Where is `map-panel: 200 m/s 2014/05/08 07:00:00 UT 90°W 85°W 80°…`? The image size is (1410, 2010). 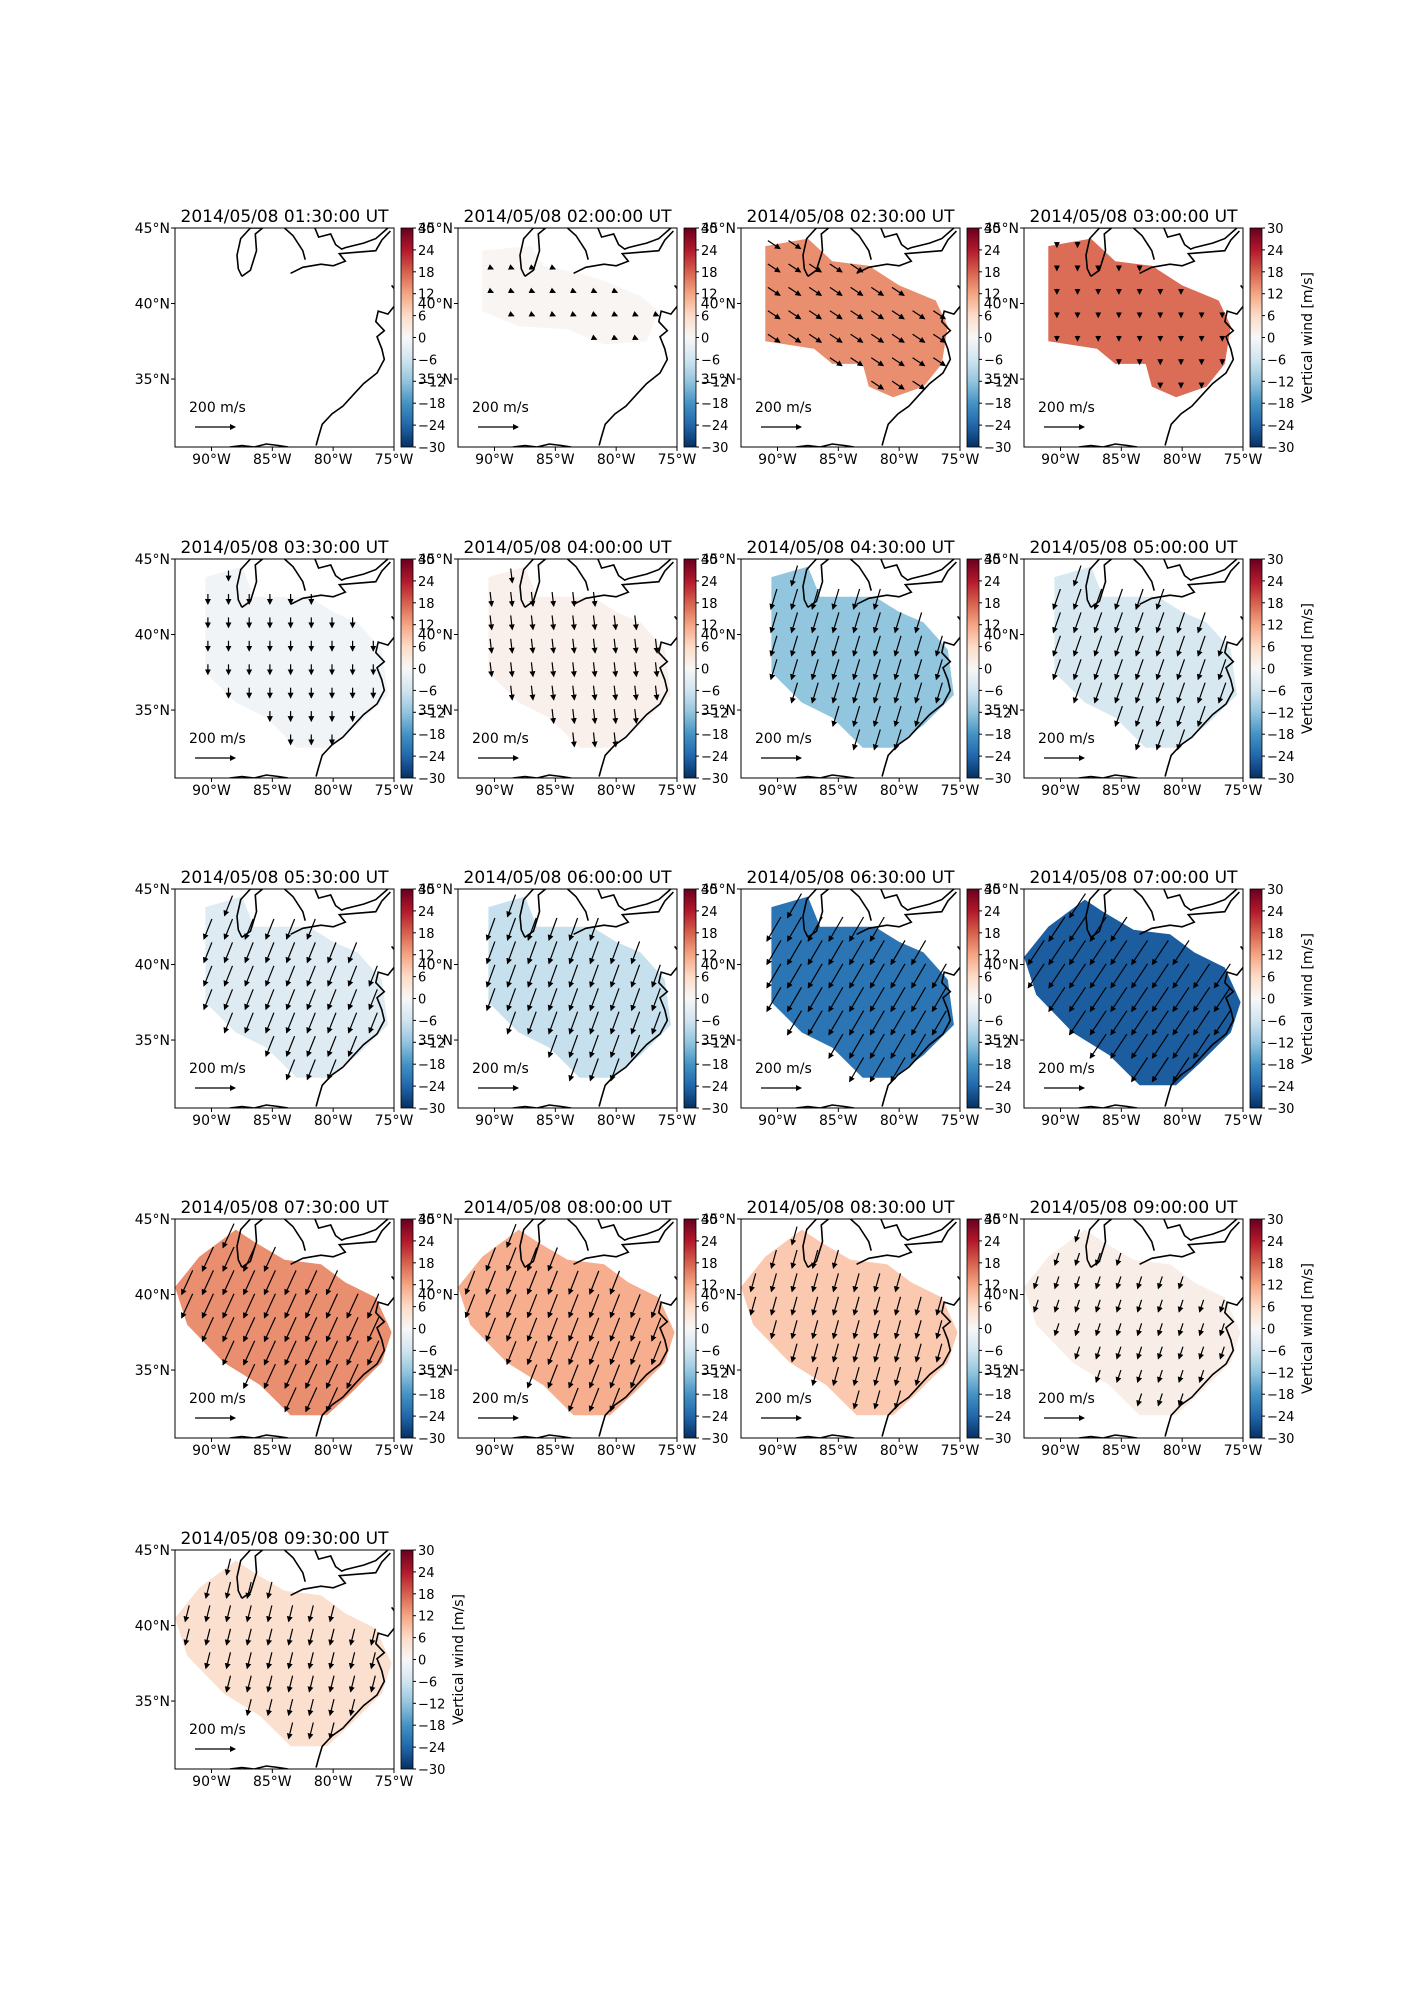 map-panel: 200 m/s 2014/05/08 07:00:00 UT 90°W 85°W 80°… is located at coordinates (1150, 998).